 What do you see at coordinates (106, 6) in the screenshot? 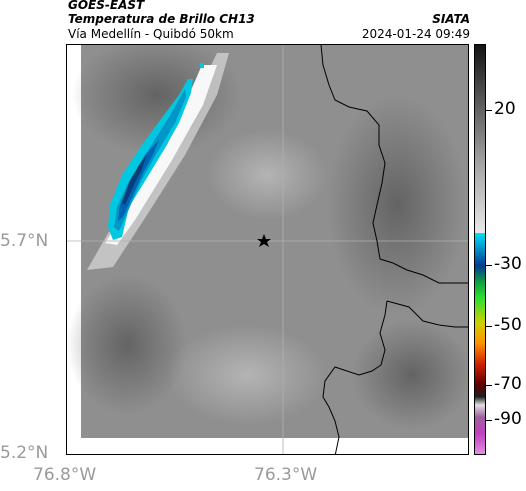
I see `satellite-title: GOES-EAST` at bounding box center [106, 6].